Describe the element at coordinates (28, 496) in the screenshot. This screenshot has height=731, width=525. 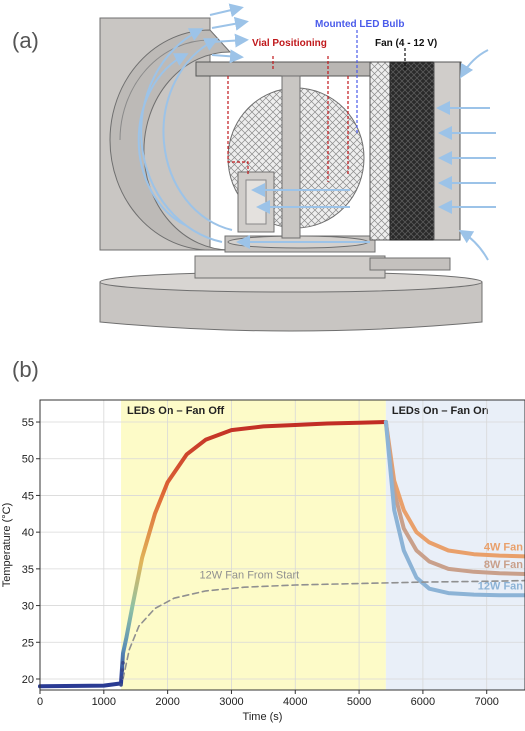
I see `y-tick-label: 45` at that location.